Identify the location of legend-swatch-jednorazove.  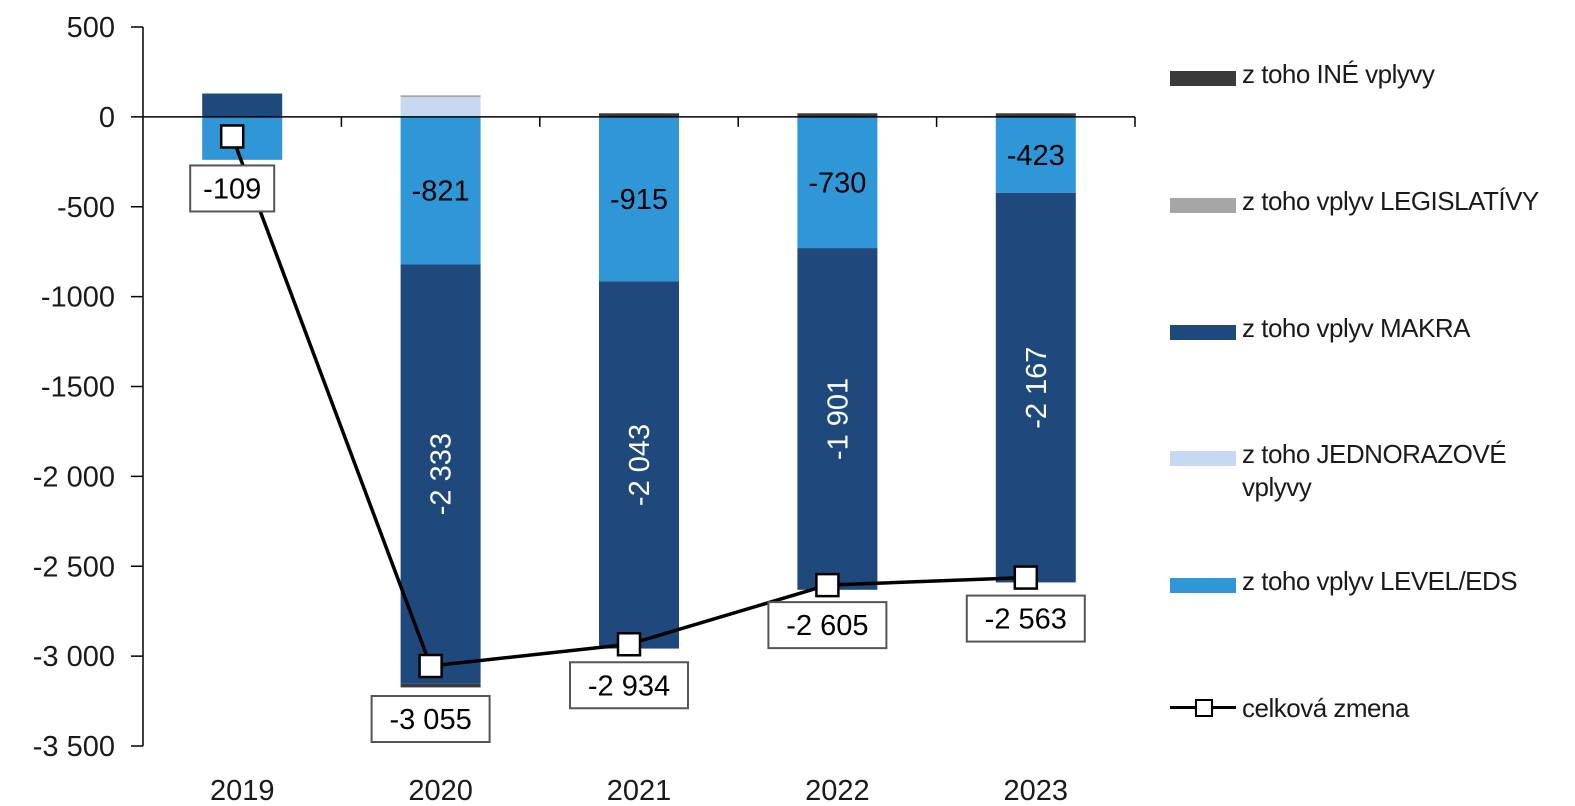
(1203, 458).